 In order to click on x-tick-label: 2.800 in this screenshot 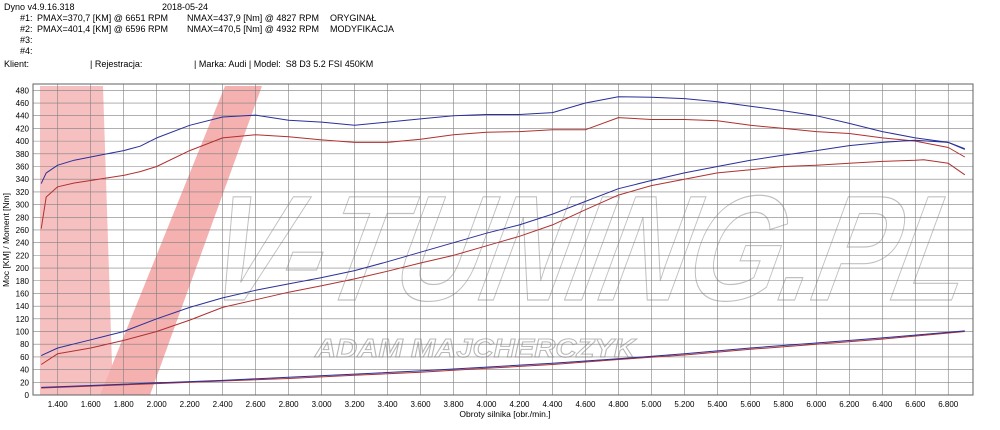, I will do `click(289, 404)`.